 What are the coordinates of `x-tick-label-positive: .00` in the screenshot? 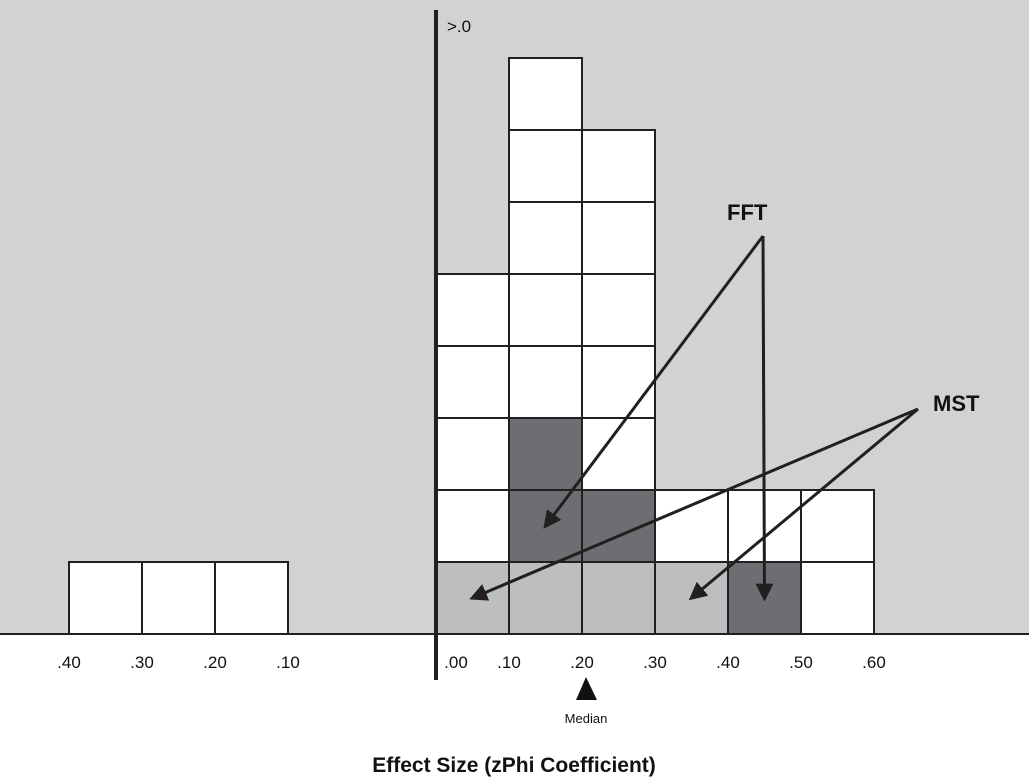 It's located at (456, 662).